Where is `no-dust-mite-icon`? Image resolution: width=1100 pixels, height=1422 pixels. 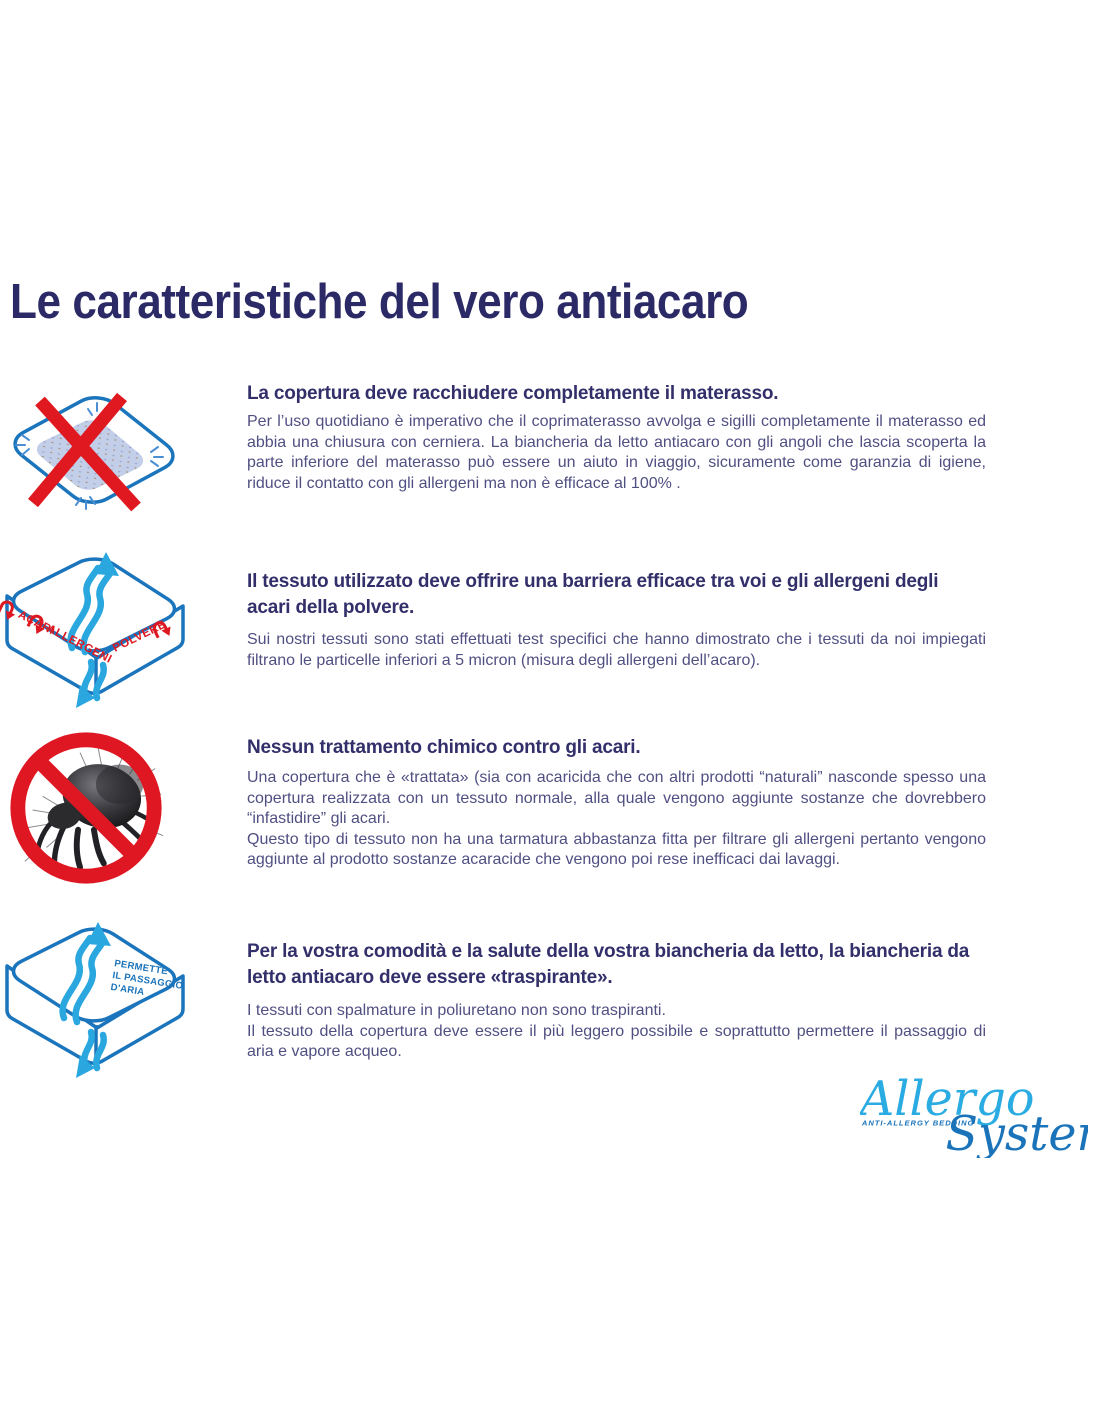 no-dust-mite-icon is located at coordinates (87, 811).